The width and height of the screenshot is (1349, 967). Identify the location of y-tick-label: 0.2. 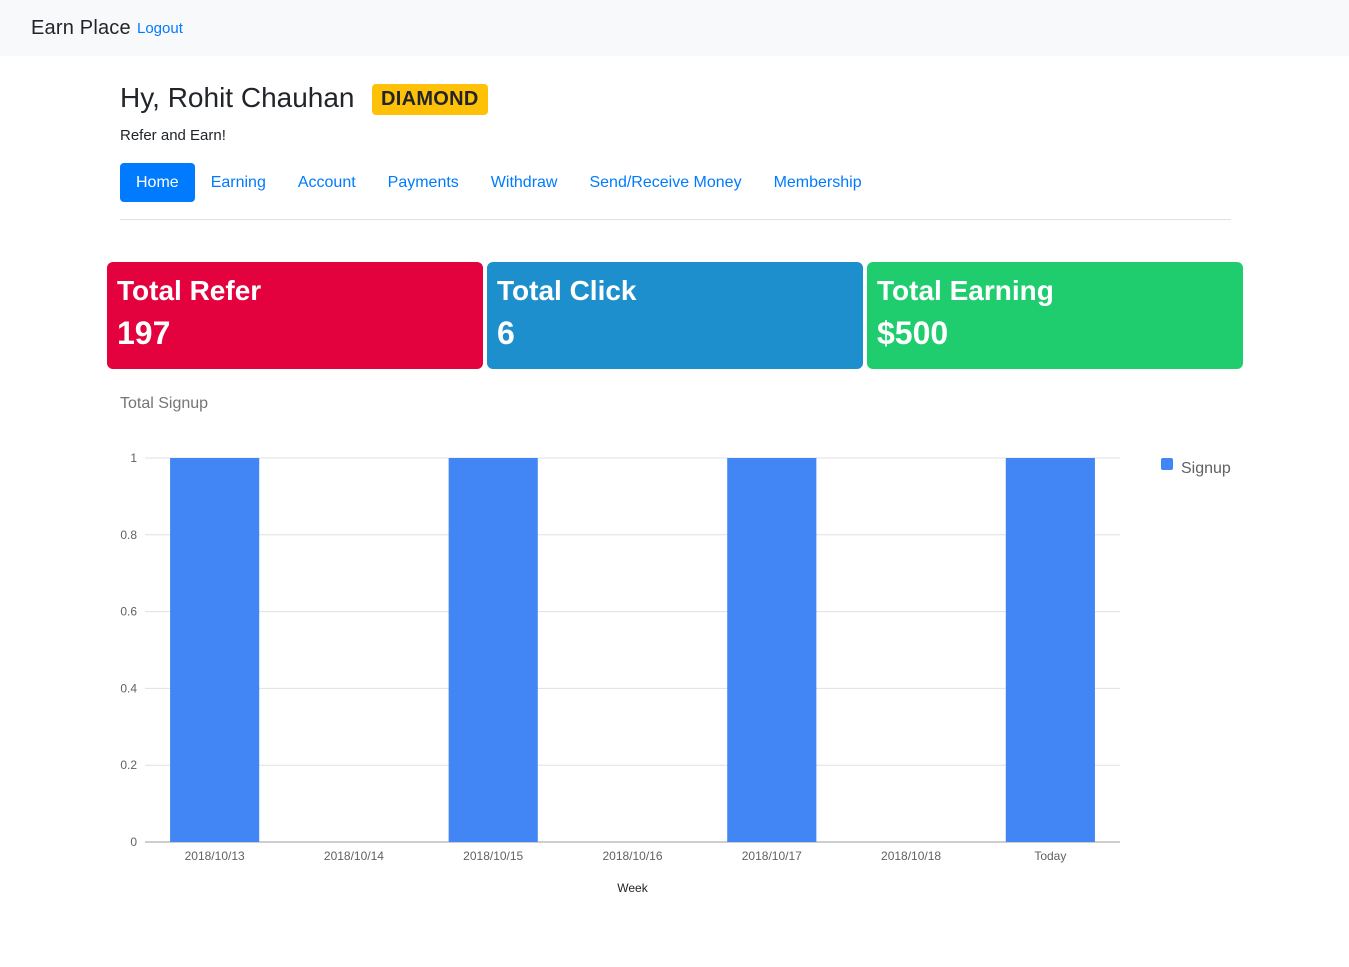
(128, 765).